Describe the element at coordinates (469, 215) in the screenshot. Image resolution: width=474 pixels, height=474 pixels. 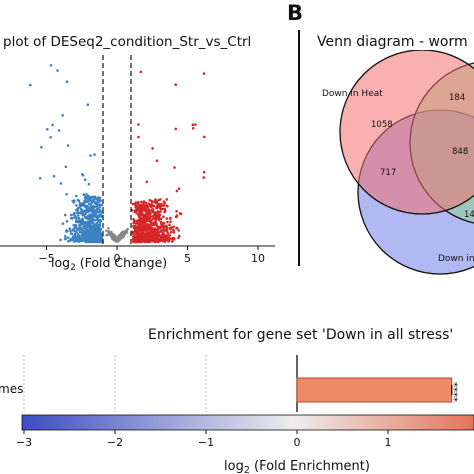
I see `venn-value-blue-only: 14` at that location.